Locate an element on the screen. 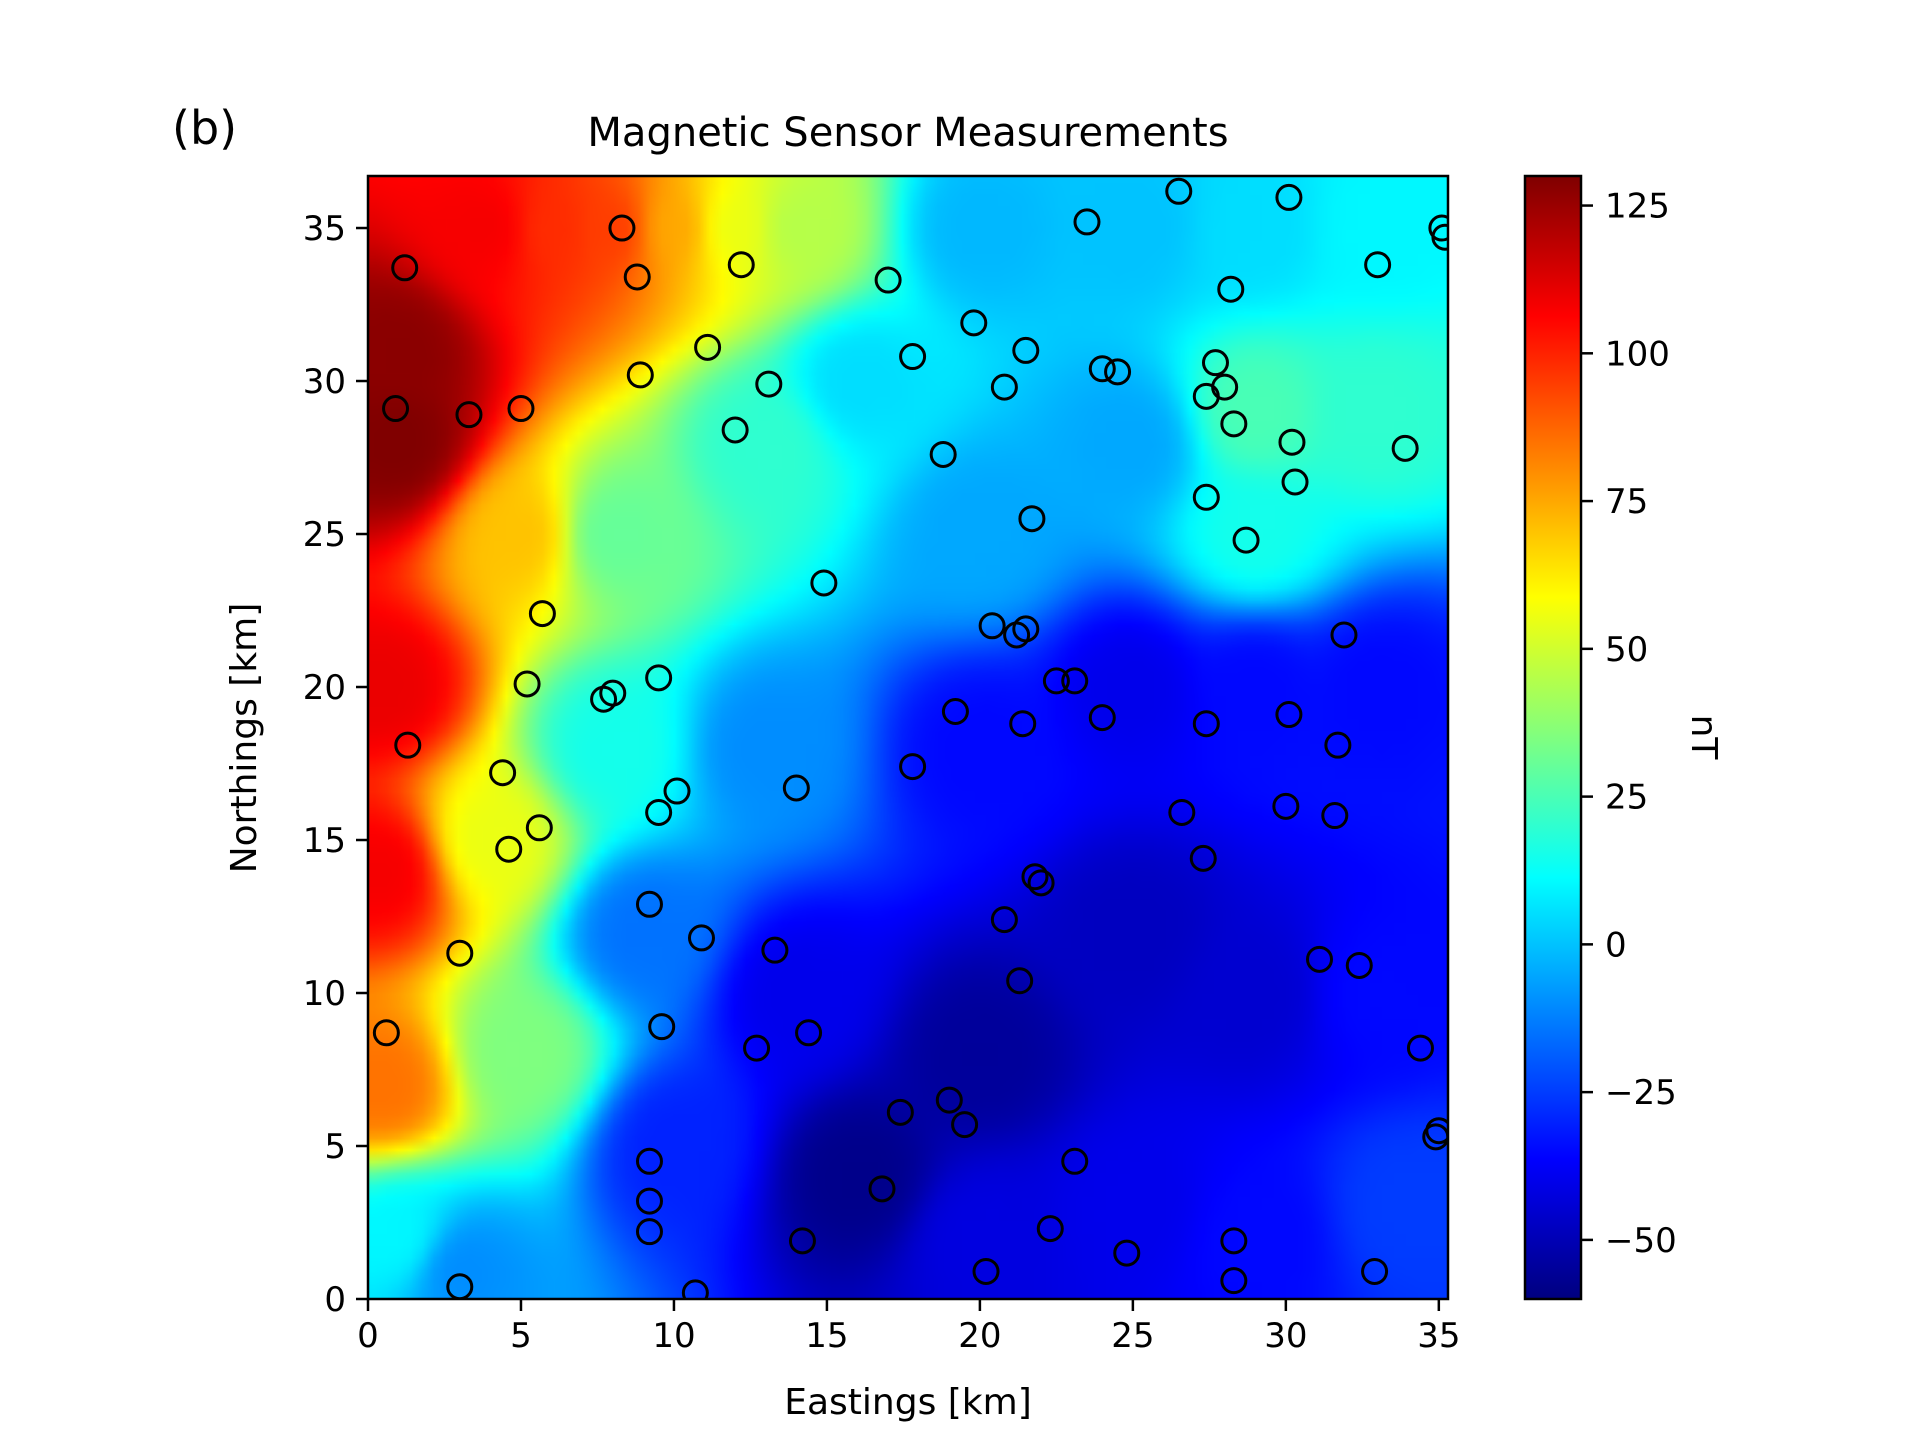  colorbar-tick-label: 75 is located at coordinates (1626, 502).